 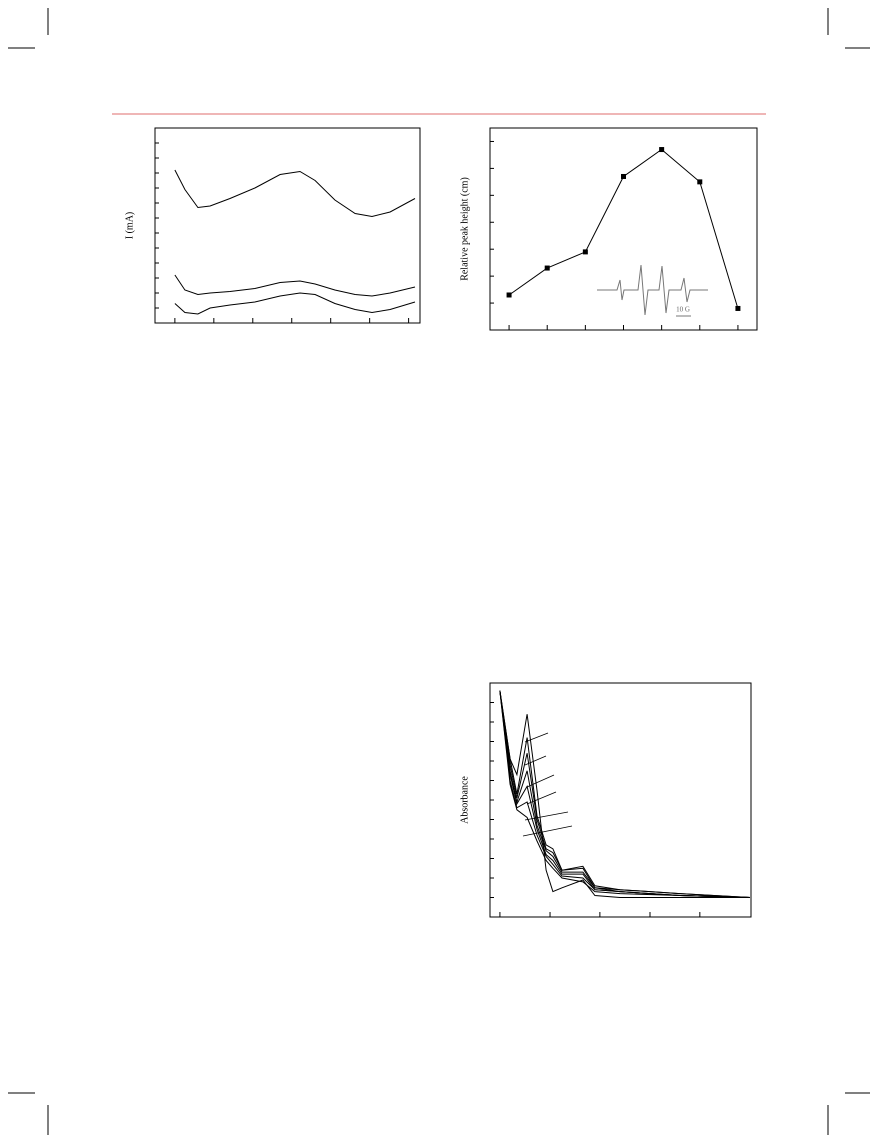 I want to click on y-axis-label: Absorbance, so click(x=464, y=800).